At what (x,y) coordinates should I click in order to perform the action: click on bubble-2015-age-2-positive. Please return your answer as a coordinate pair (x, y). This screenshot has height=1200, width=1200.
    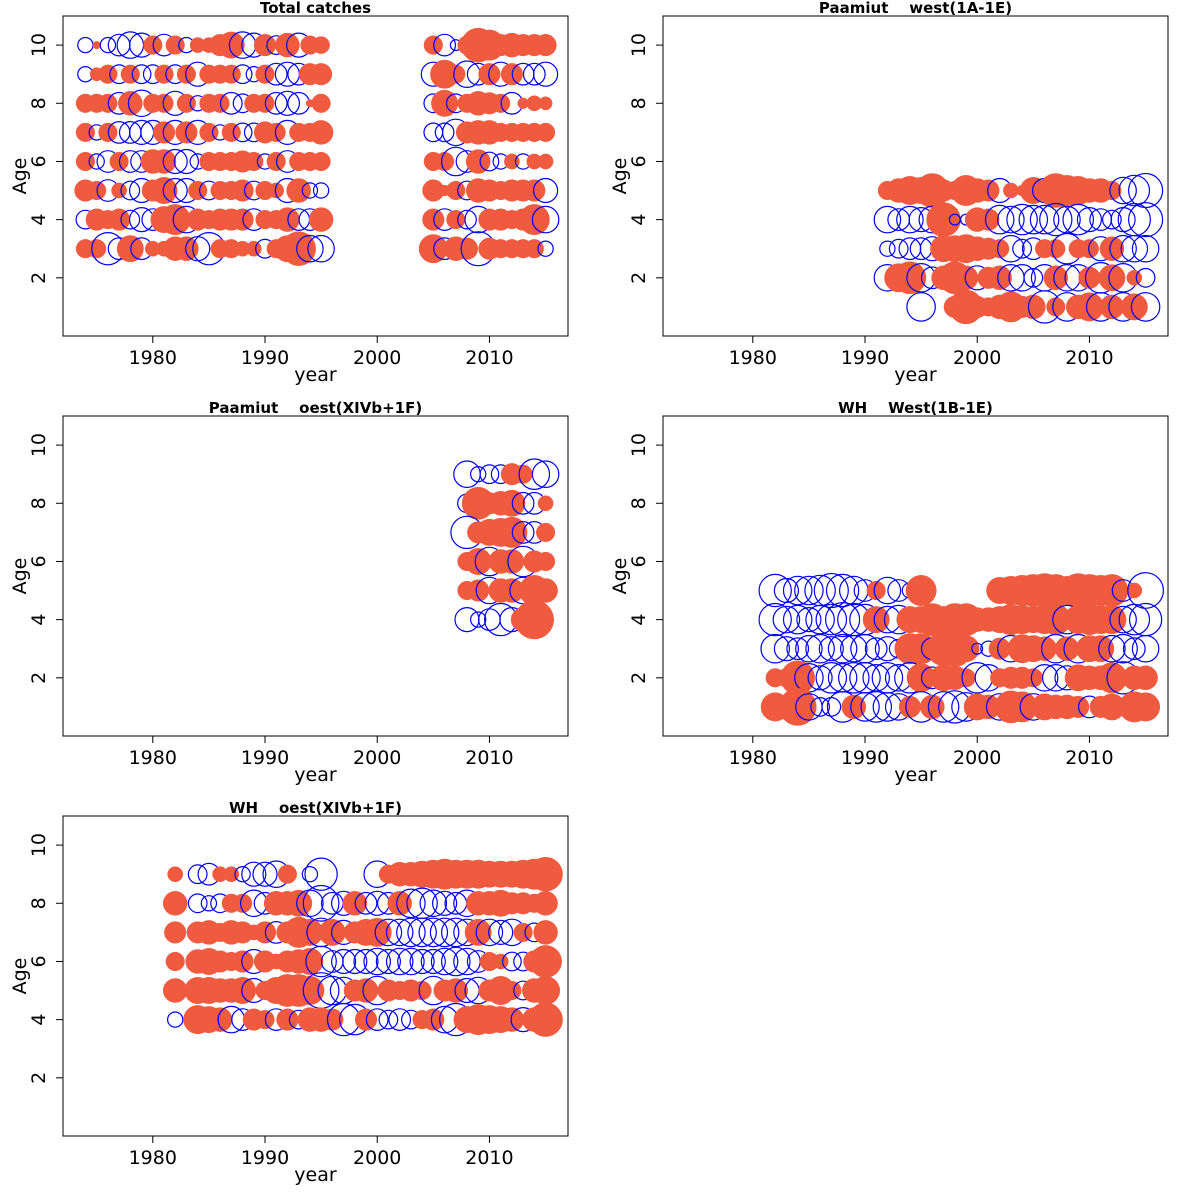
    Looking at the image, I should click on (1145, 678).